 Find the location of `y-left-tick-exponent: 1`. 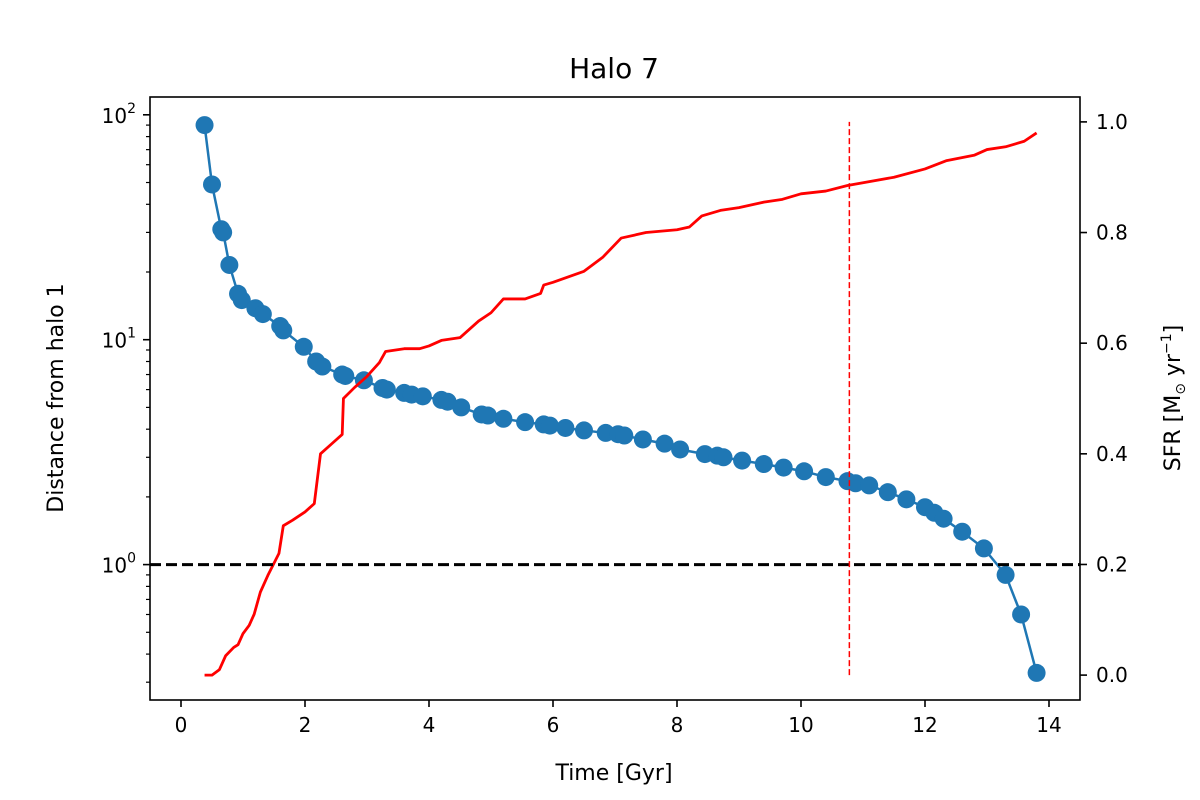

y-left-tick-exponent: 1 is located at coordinates (131, 334).